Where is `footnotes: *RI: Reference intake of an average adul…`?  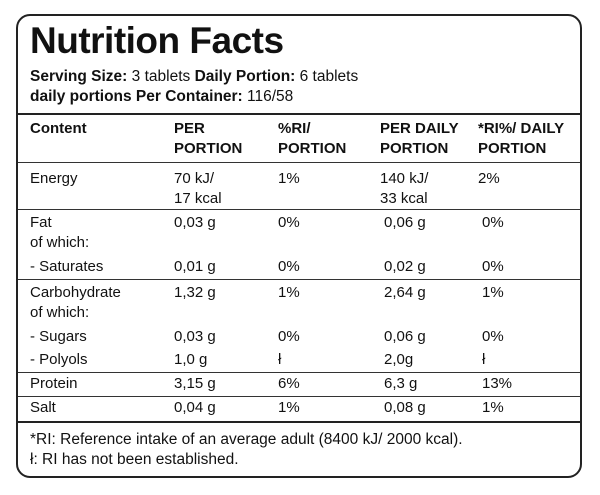
footnotes: *RI: Reference intake of an average adul… is located at coordinates (246, 450).